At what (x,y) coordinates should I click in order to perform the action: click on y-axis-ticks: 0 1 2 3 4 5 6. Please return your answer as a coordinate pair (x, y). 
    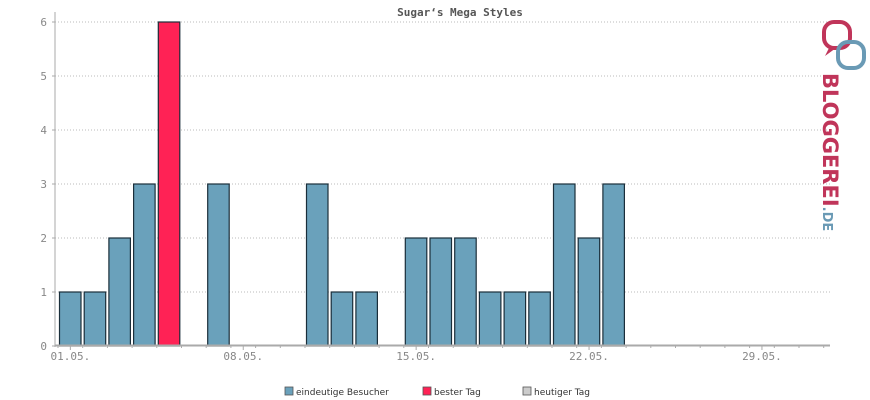
    Looking at the image, I should click on (47, 184).